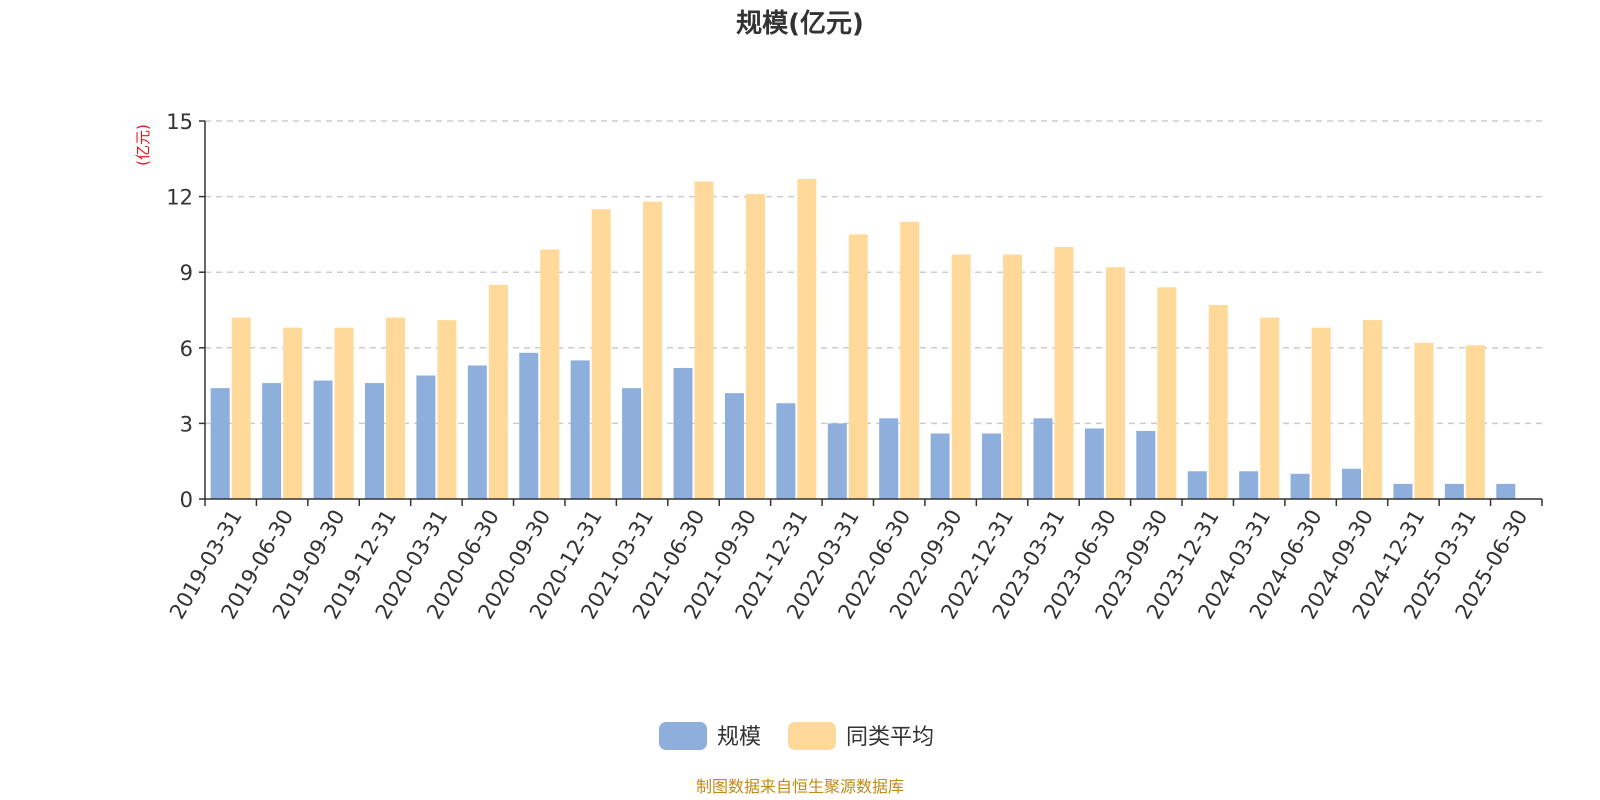 Image resolution: width=1600 pixels, height=800 pixels. Describe the element at coordinates (143, 145) in the screenshot. I see `y-axis-unit-label: (亿元)` at that location.